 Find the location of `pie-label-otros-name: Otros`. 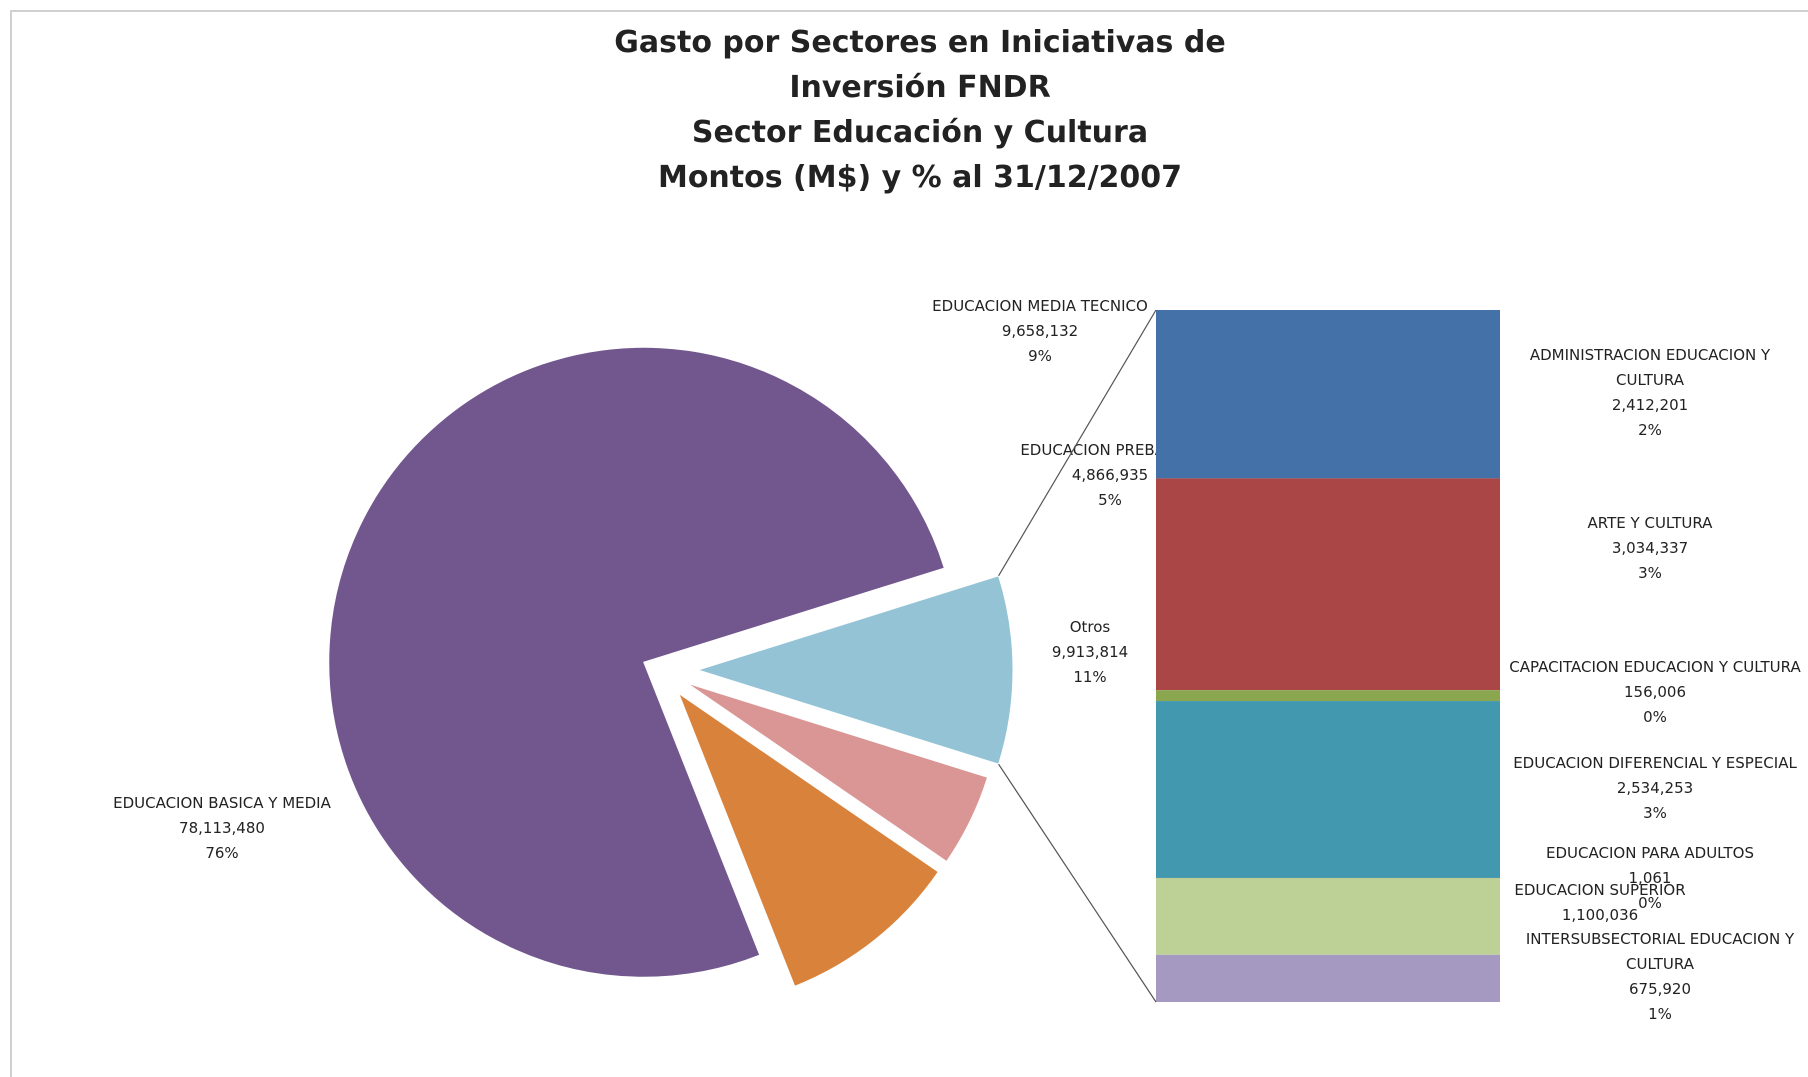

pie-label-otros-name: Otros is located at coordinates (1090, 627).